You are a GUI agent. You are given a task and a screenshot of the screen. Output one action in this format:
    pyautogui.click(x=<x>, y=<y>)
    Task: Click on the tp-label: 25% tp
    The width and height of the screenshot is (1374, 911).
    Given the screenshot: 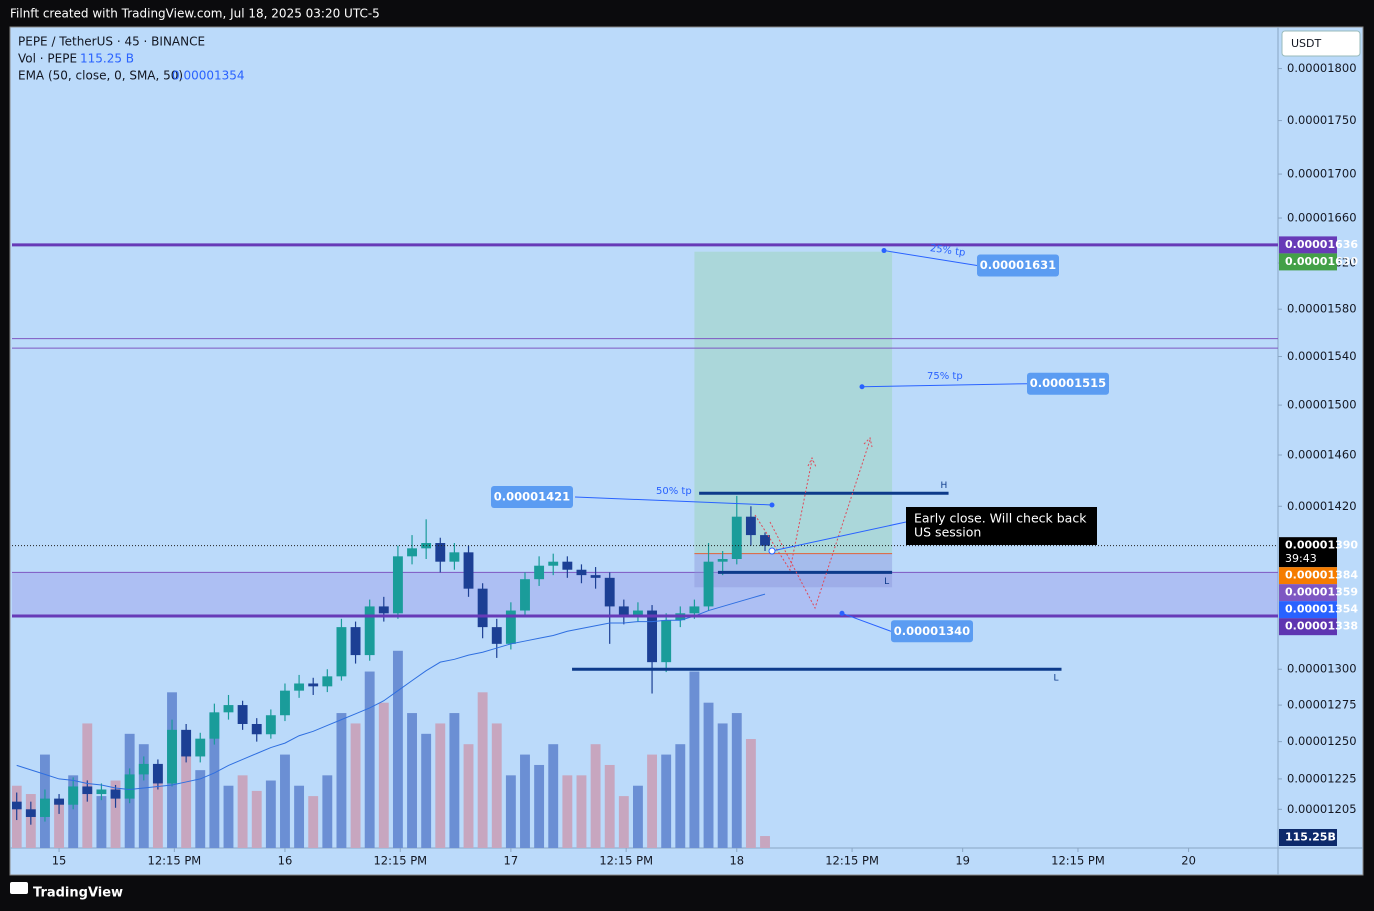 What is the action you would take?
    pyautogui.click(x=947, y=251)
    